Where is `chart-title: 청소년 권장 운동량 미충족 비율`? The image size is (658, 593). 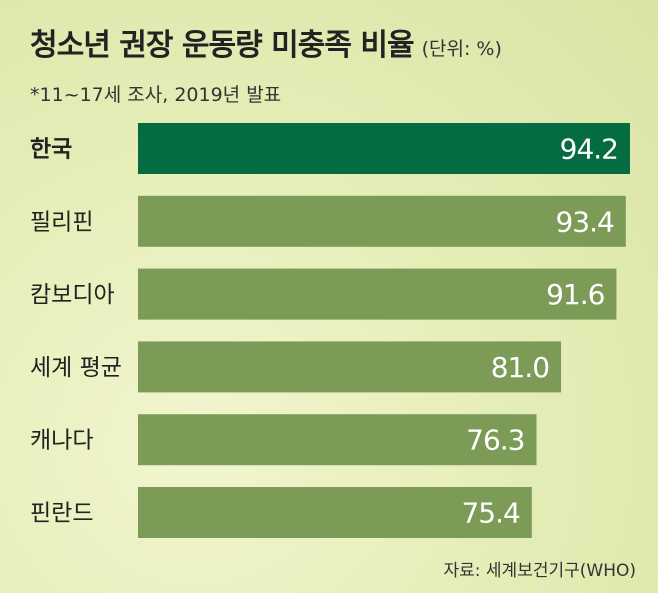
chart-title: 청소년 권장 운동량 미충족 비율 is located at coordinates (222, 45).